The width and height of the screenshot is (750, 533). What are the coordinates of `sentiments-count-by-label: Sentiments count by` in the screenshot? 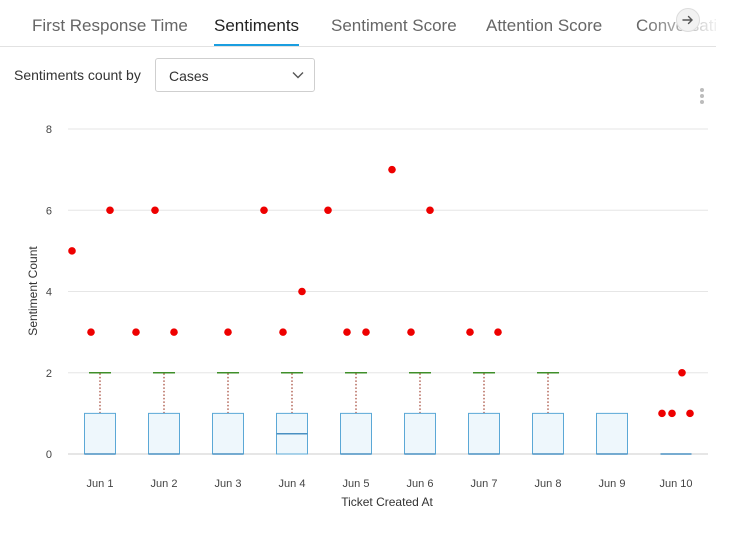 It's located at (77, 75).